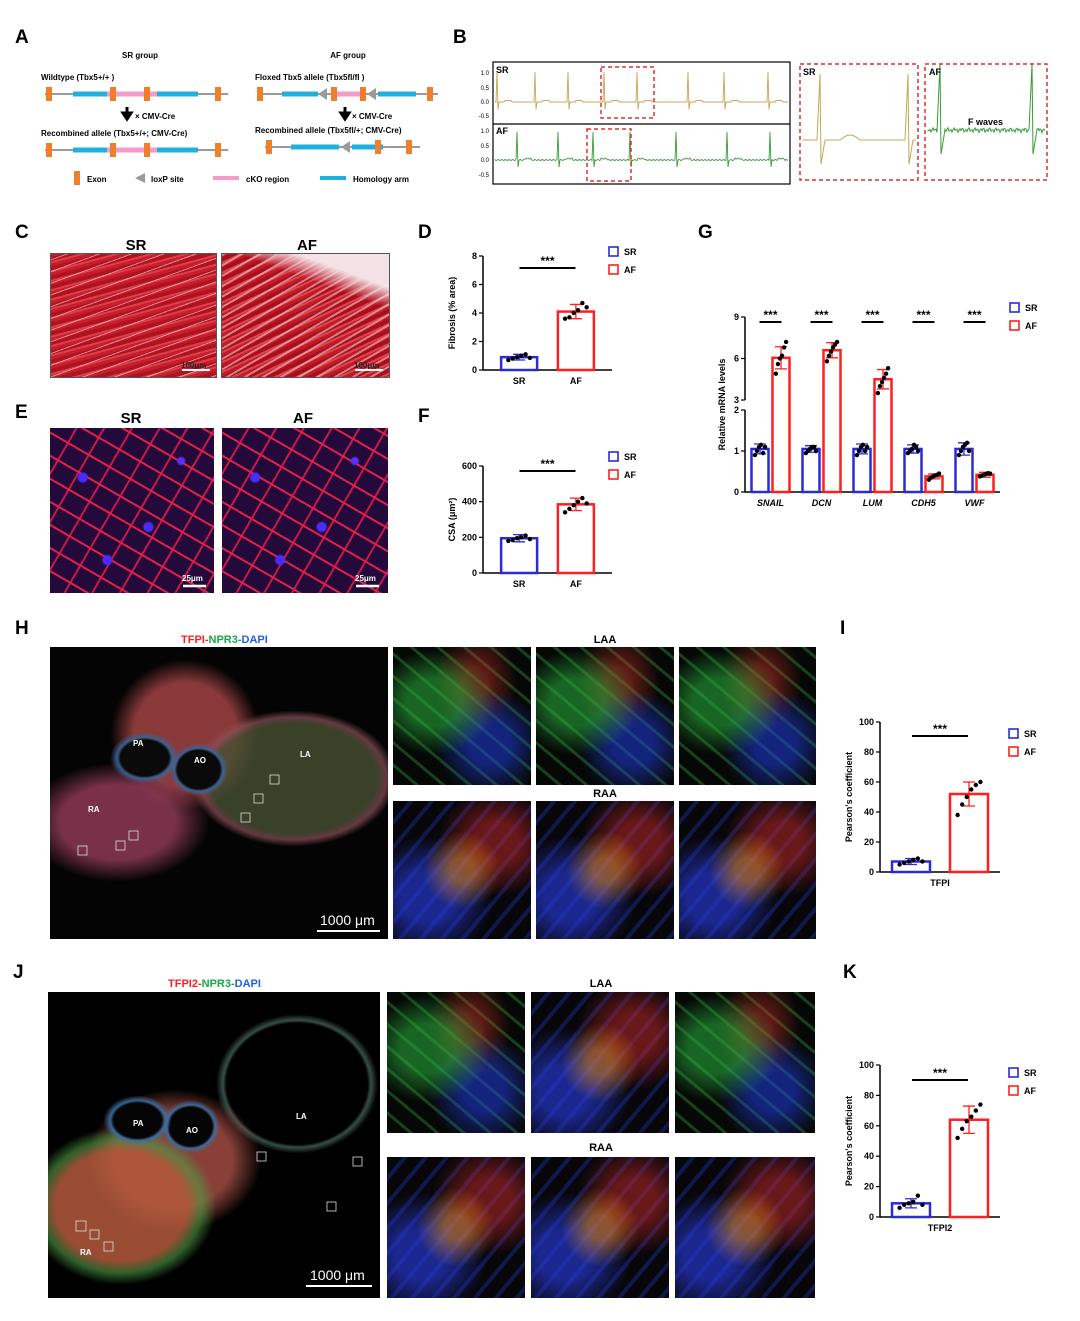 The image size is (1080, 1321). I want to click on region-la-h: LA, so click(305, 754).